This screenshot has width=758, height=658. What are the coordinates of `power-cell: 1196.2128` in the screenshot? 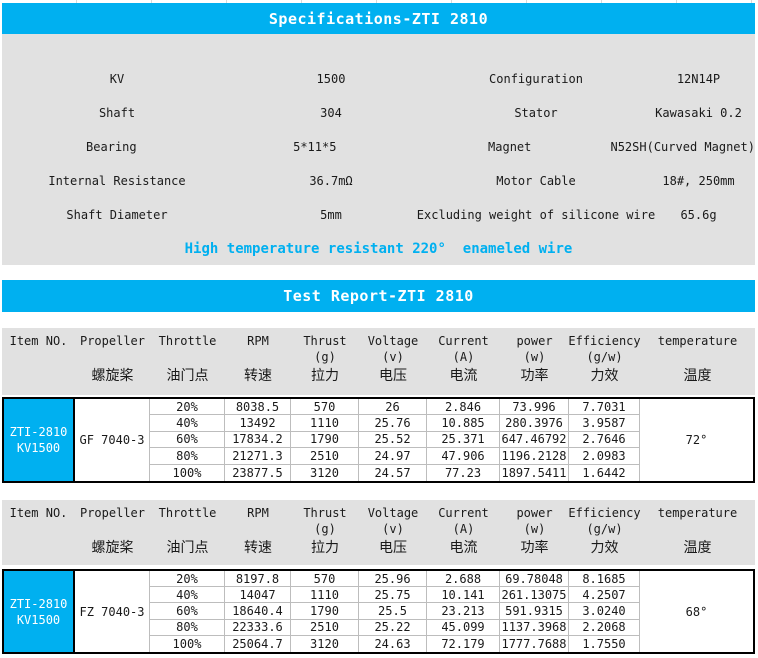 It's located at (534, 456).